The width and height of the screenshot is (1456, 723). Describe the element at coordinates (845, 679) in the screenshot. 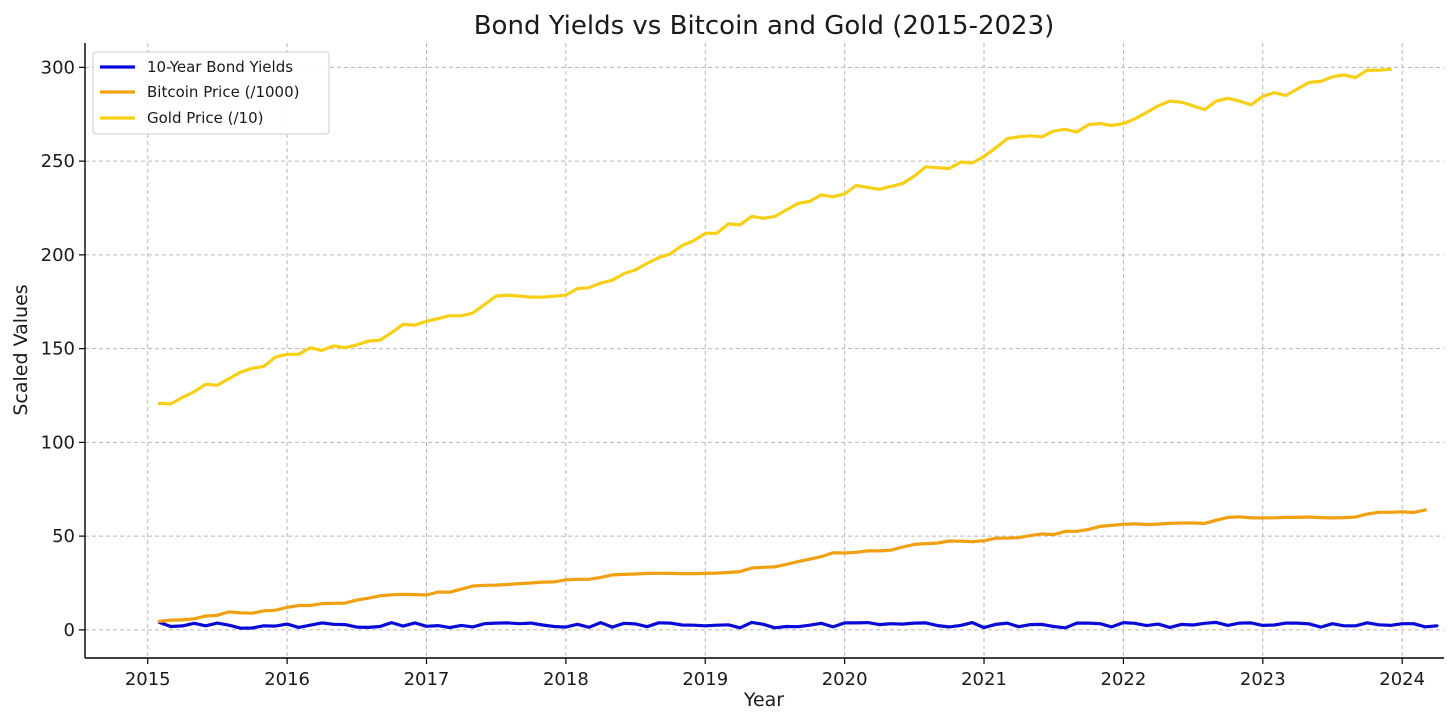

I see `x-tick-label: 2020` at that location.